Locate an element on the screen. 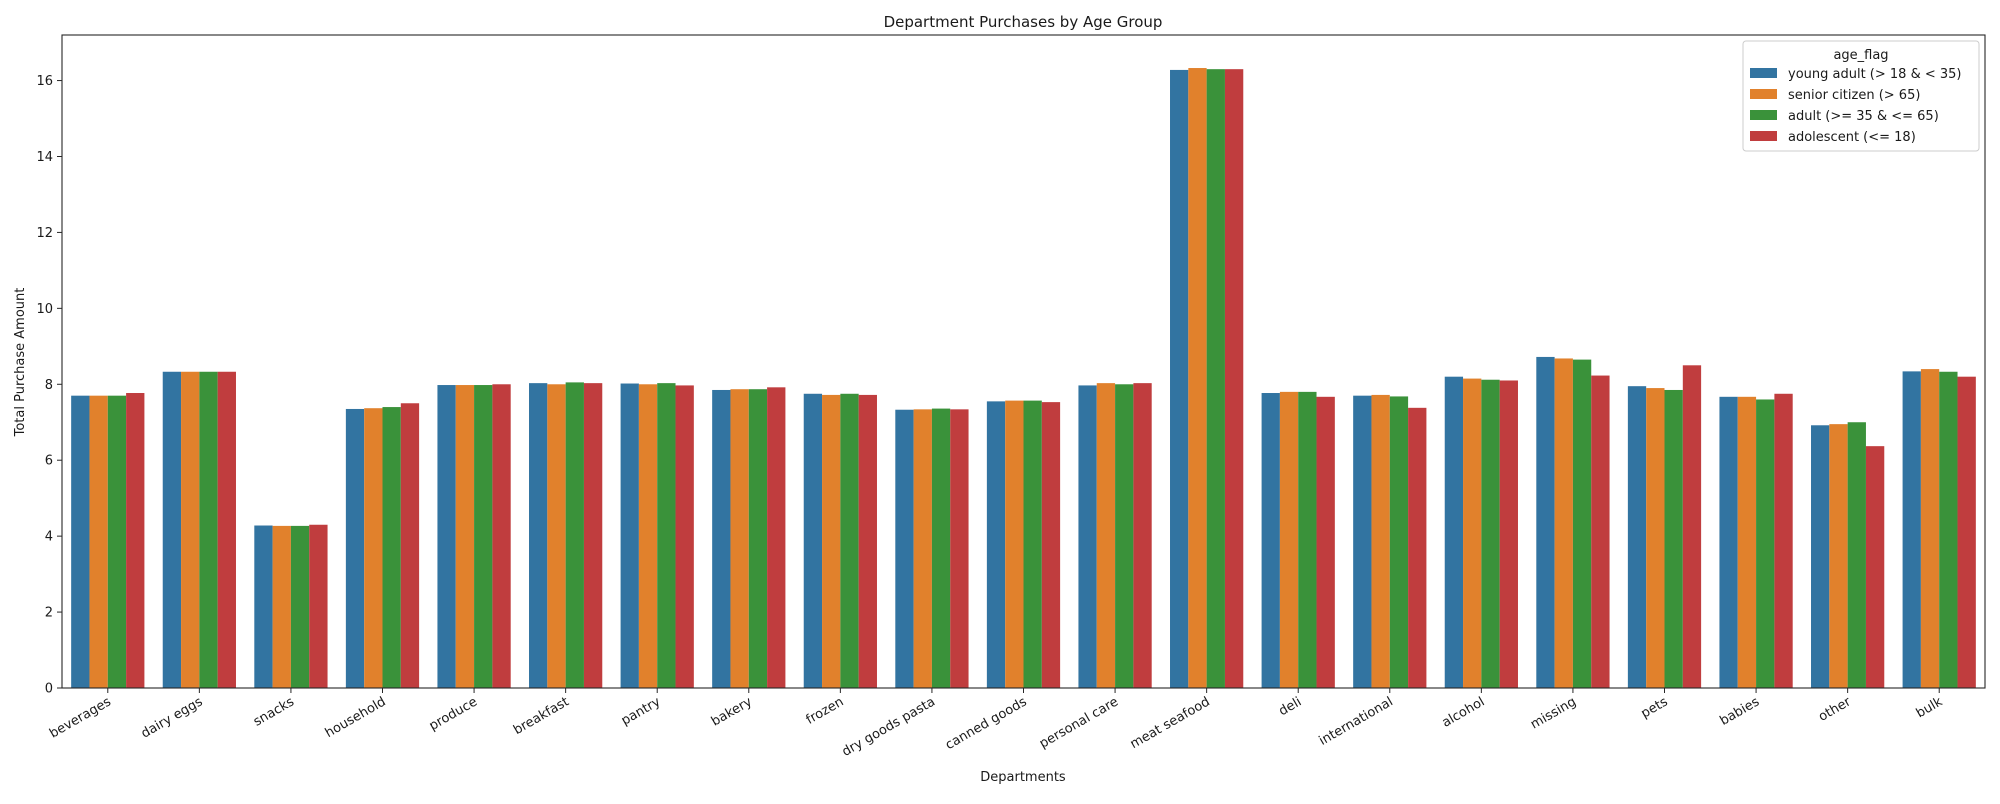 The width and height of the screenshot is (2000, 804). legend-box is located at coordinates (1861, 96).